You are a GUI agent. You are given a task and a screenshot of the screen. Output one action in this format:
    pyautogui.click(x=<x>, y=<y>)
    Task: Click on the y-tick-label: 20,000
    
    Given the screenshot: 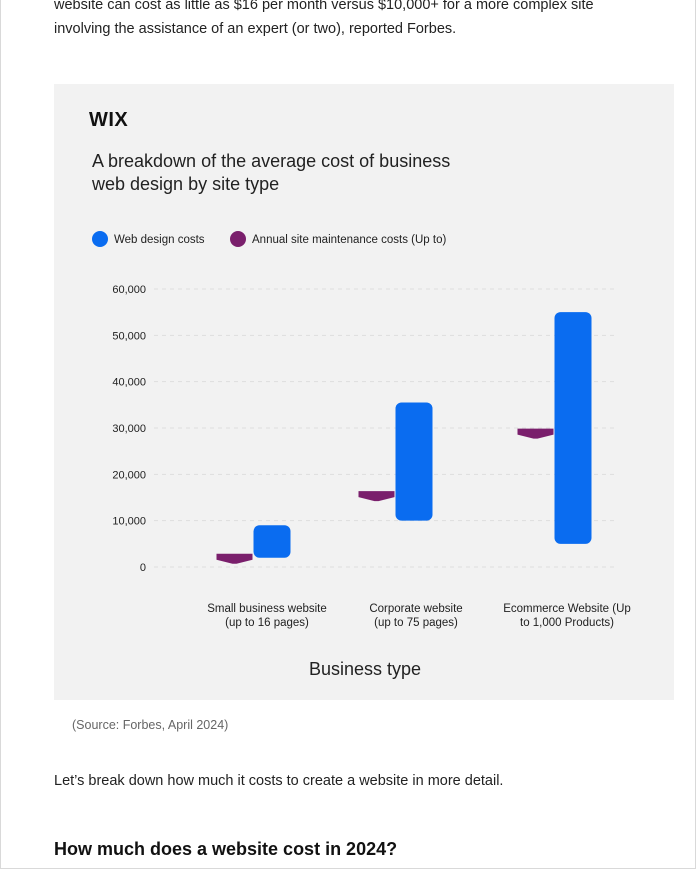 What is the action you would take?
    pyautogui.click(x=129, y=475)
    